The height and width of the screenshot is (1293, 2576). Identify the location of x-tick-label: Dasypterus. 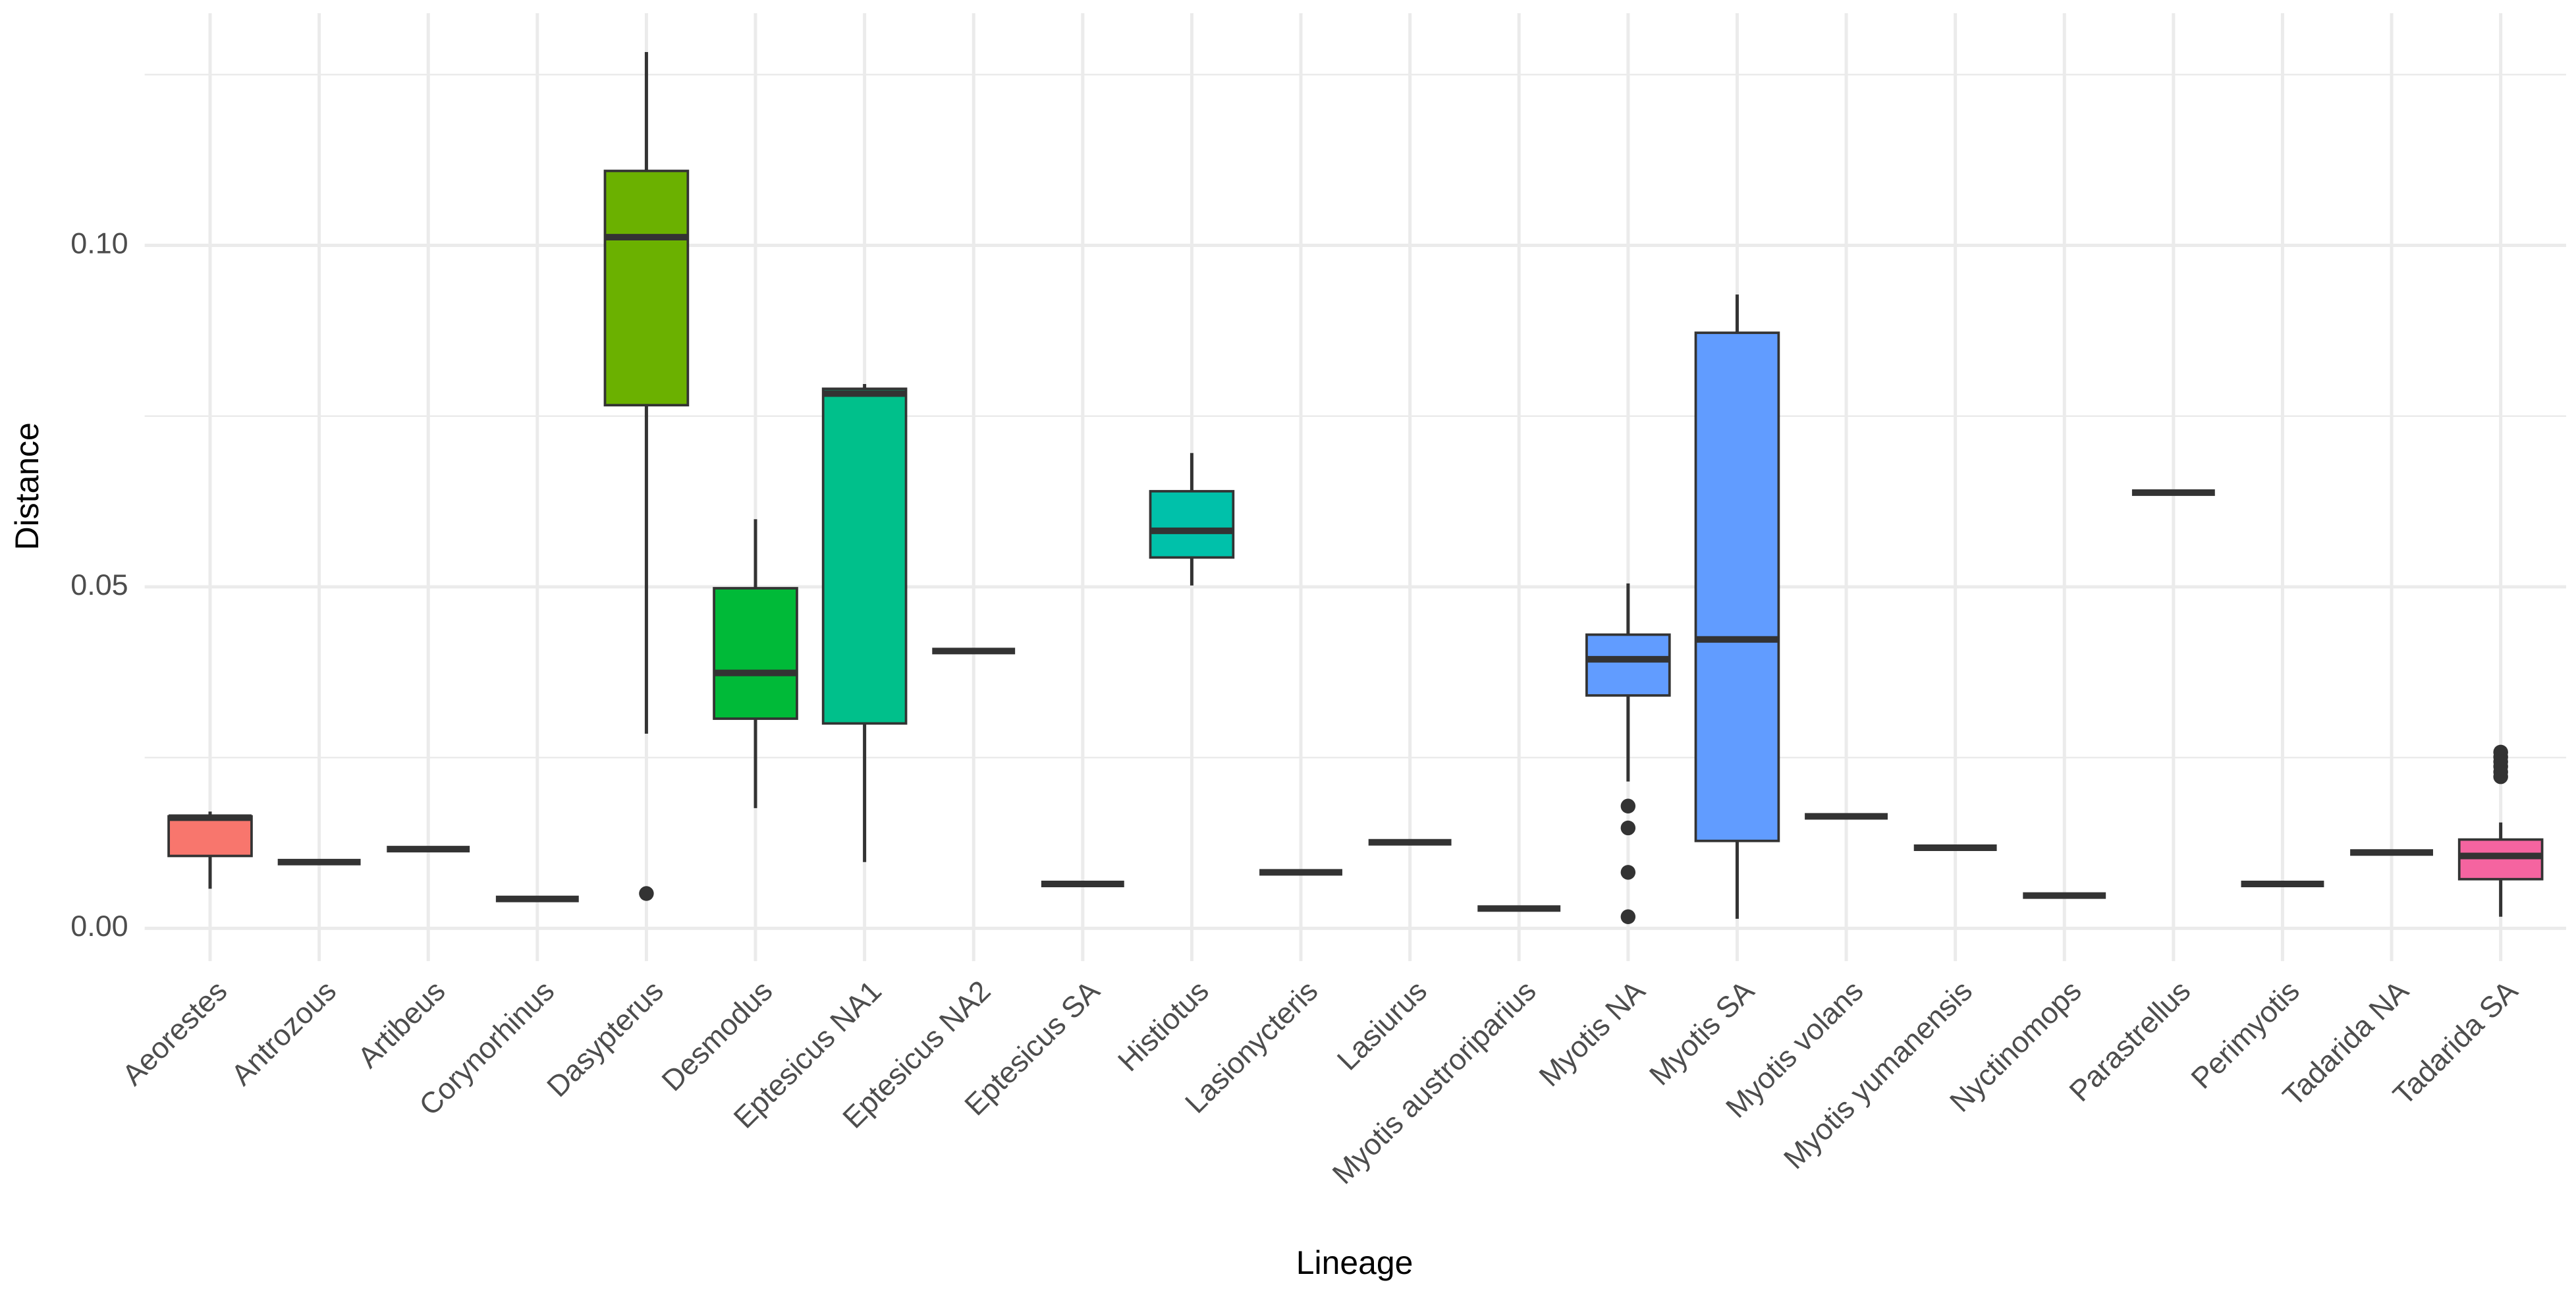
(605, 1039).